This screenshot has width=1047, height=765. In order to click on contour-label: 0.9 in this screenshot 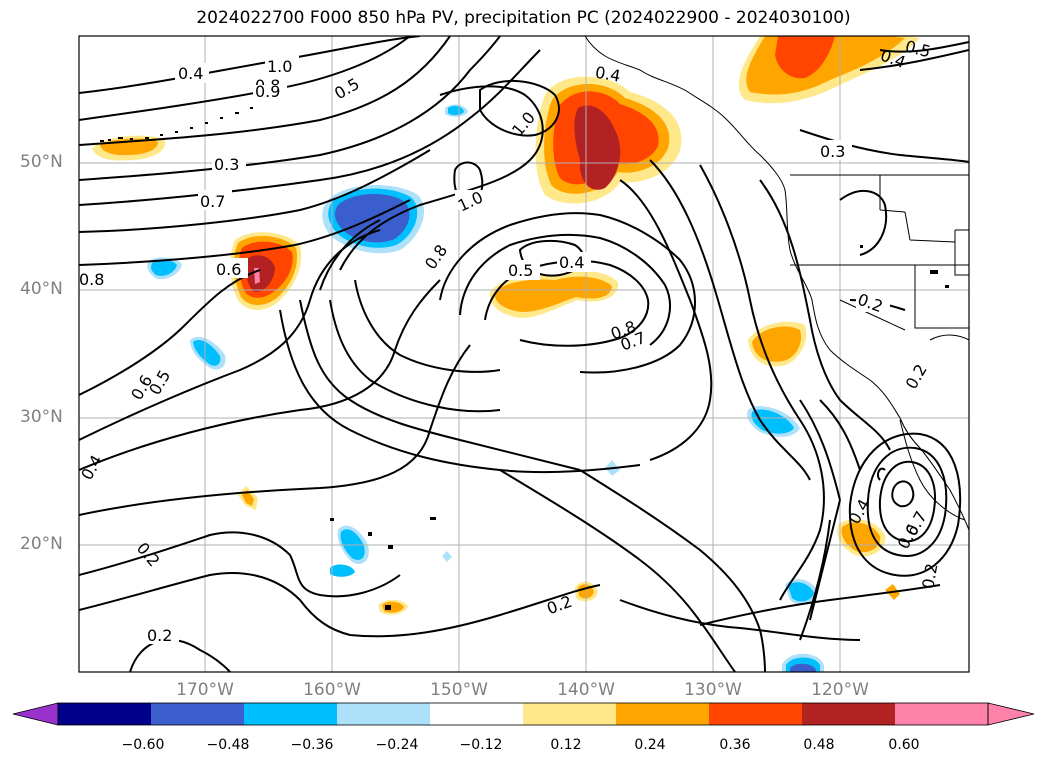, I will do `click(267, 91)`.